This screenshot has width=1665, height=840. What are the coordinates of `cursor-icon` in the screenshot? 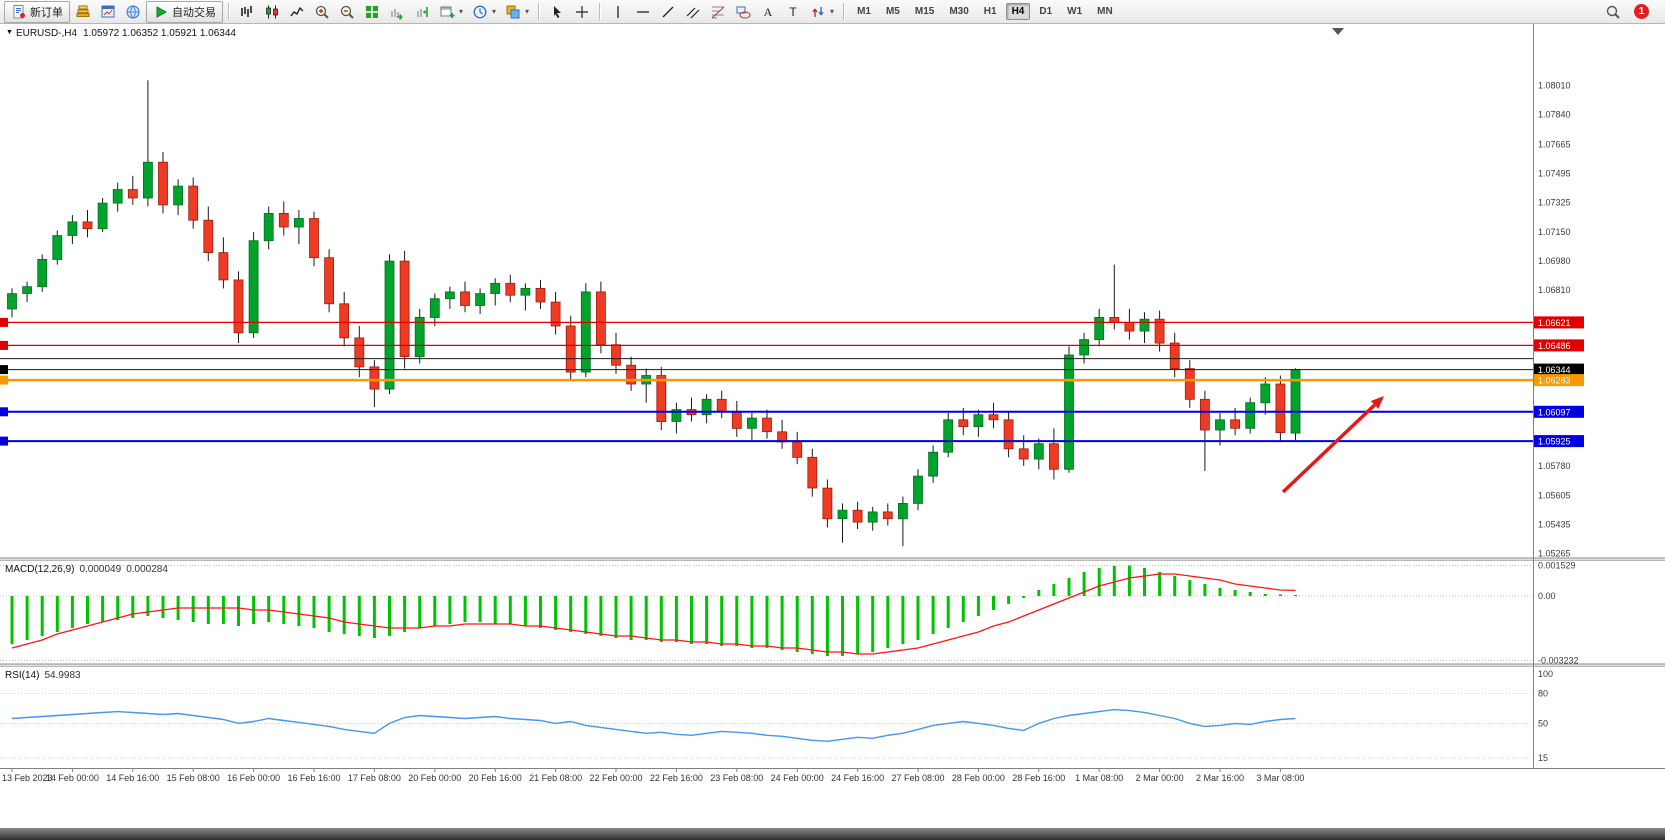 It's located at (558, 11).